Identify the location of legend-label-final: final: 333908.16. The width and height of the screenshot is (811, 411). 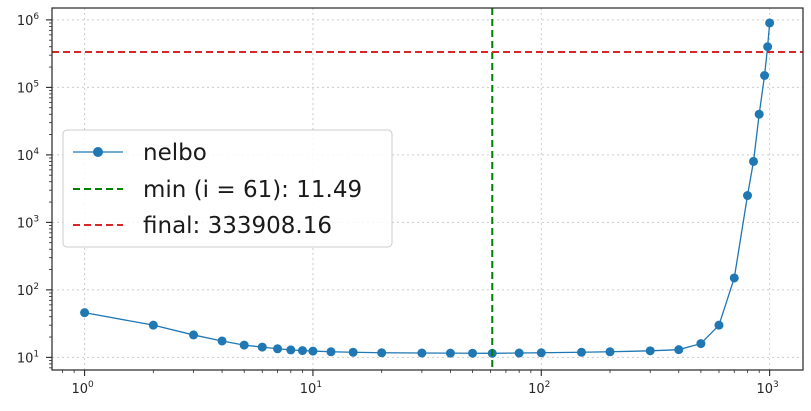
(237, 226).